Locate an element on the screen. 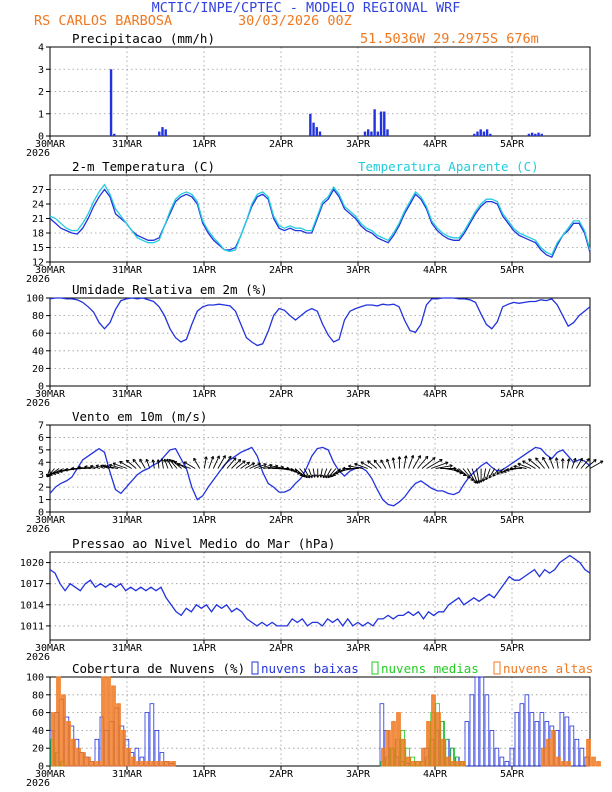  x-tick-label: 31MAR is located at coordinates (127, 144).